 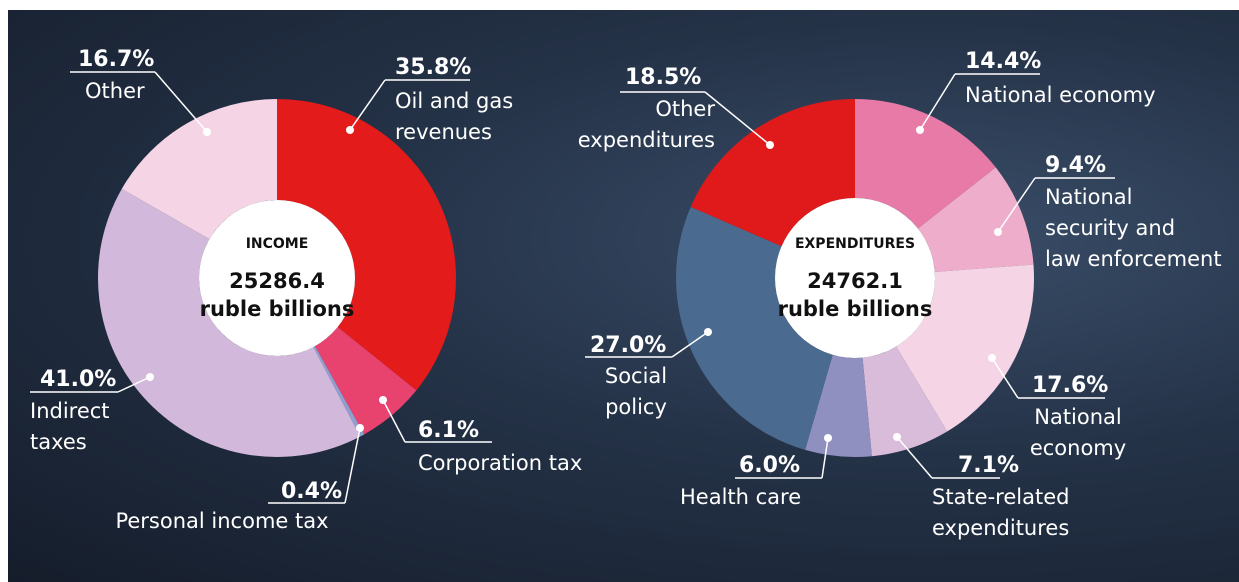 What do you see at coordinates (116, 59) in the screenshot?
I see `value-label: 16.7%` at bounding box center [116, 59].